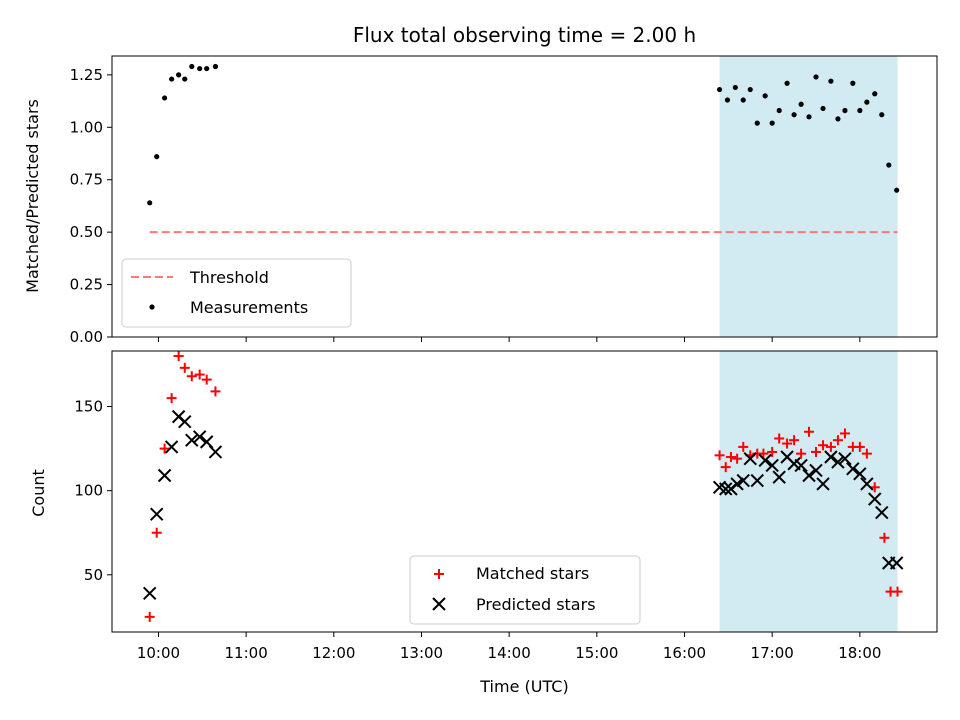 This screenshot has width=960, height=720. Describe the element at coordinates (86, 232) in the screenshot. I see `ratio-y-tick-label: 0.50` at that location.